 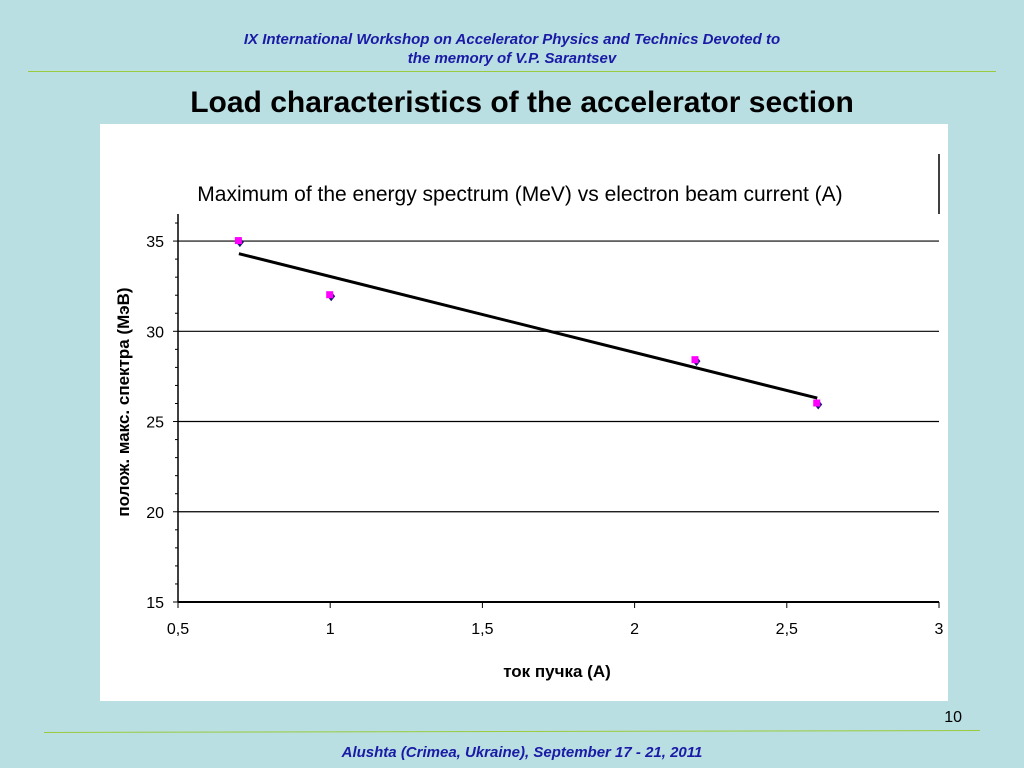 I want to click on y-tick-label: 30, so click(x=155, y=332).